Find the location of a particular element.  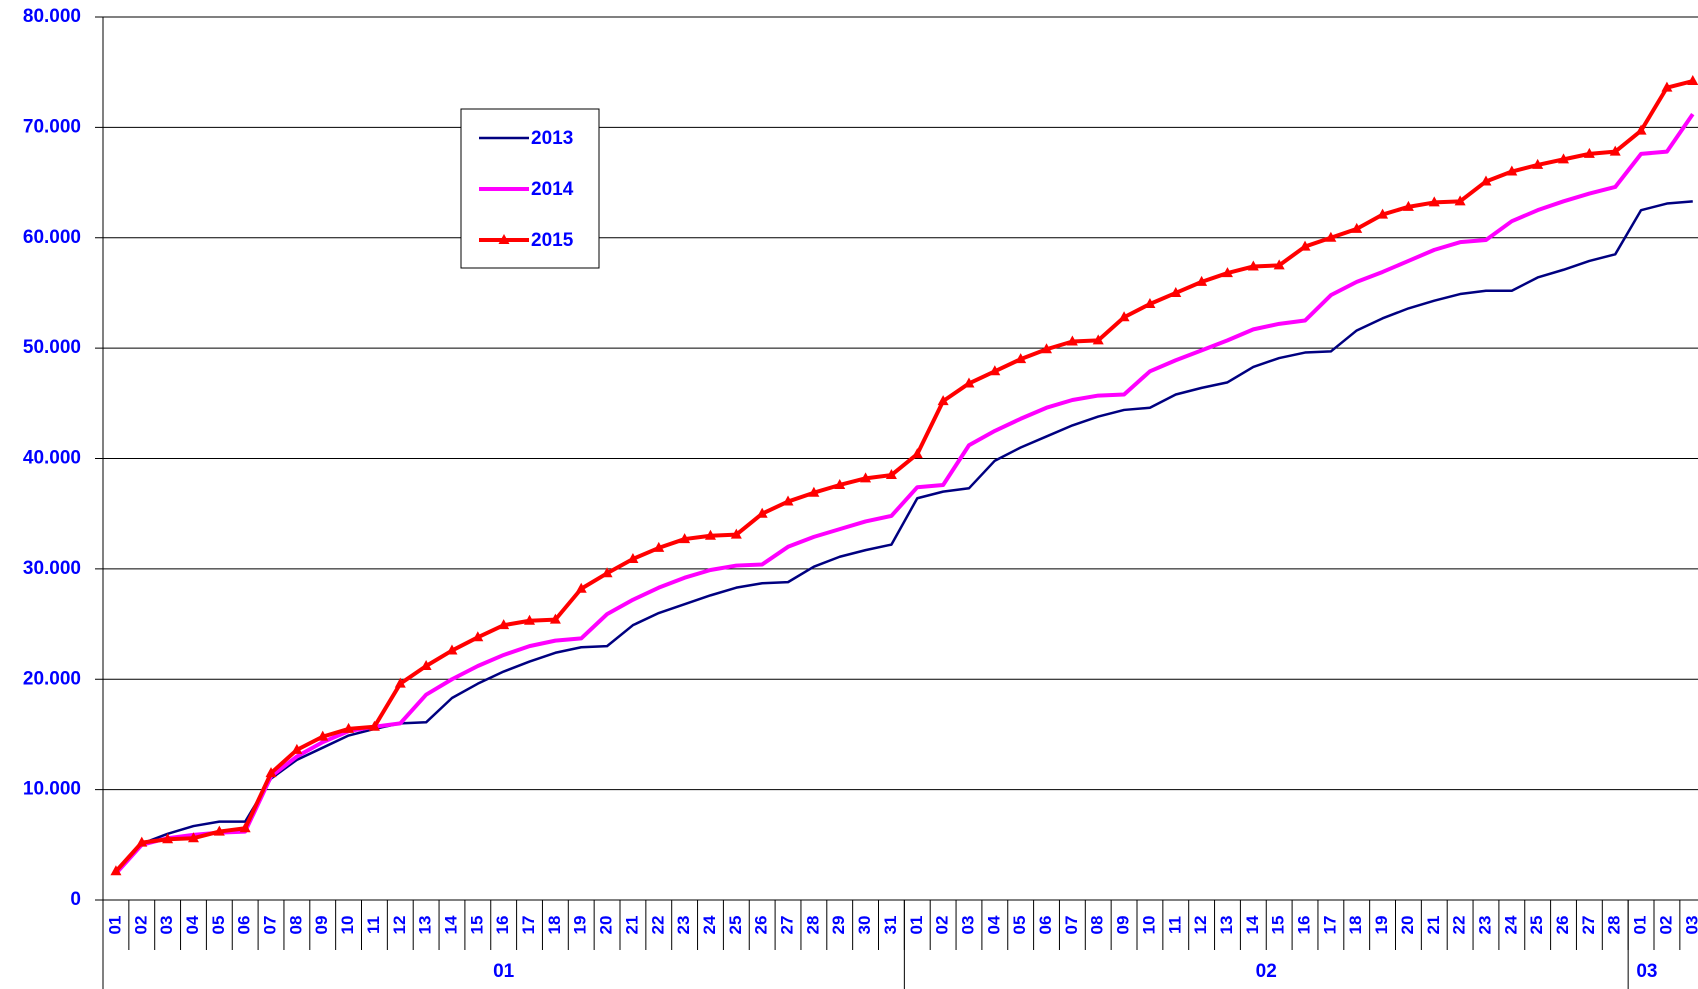

y-tick-label: 60.000 is located at coordinates (52, 237).